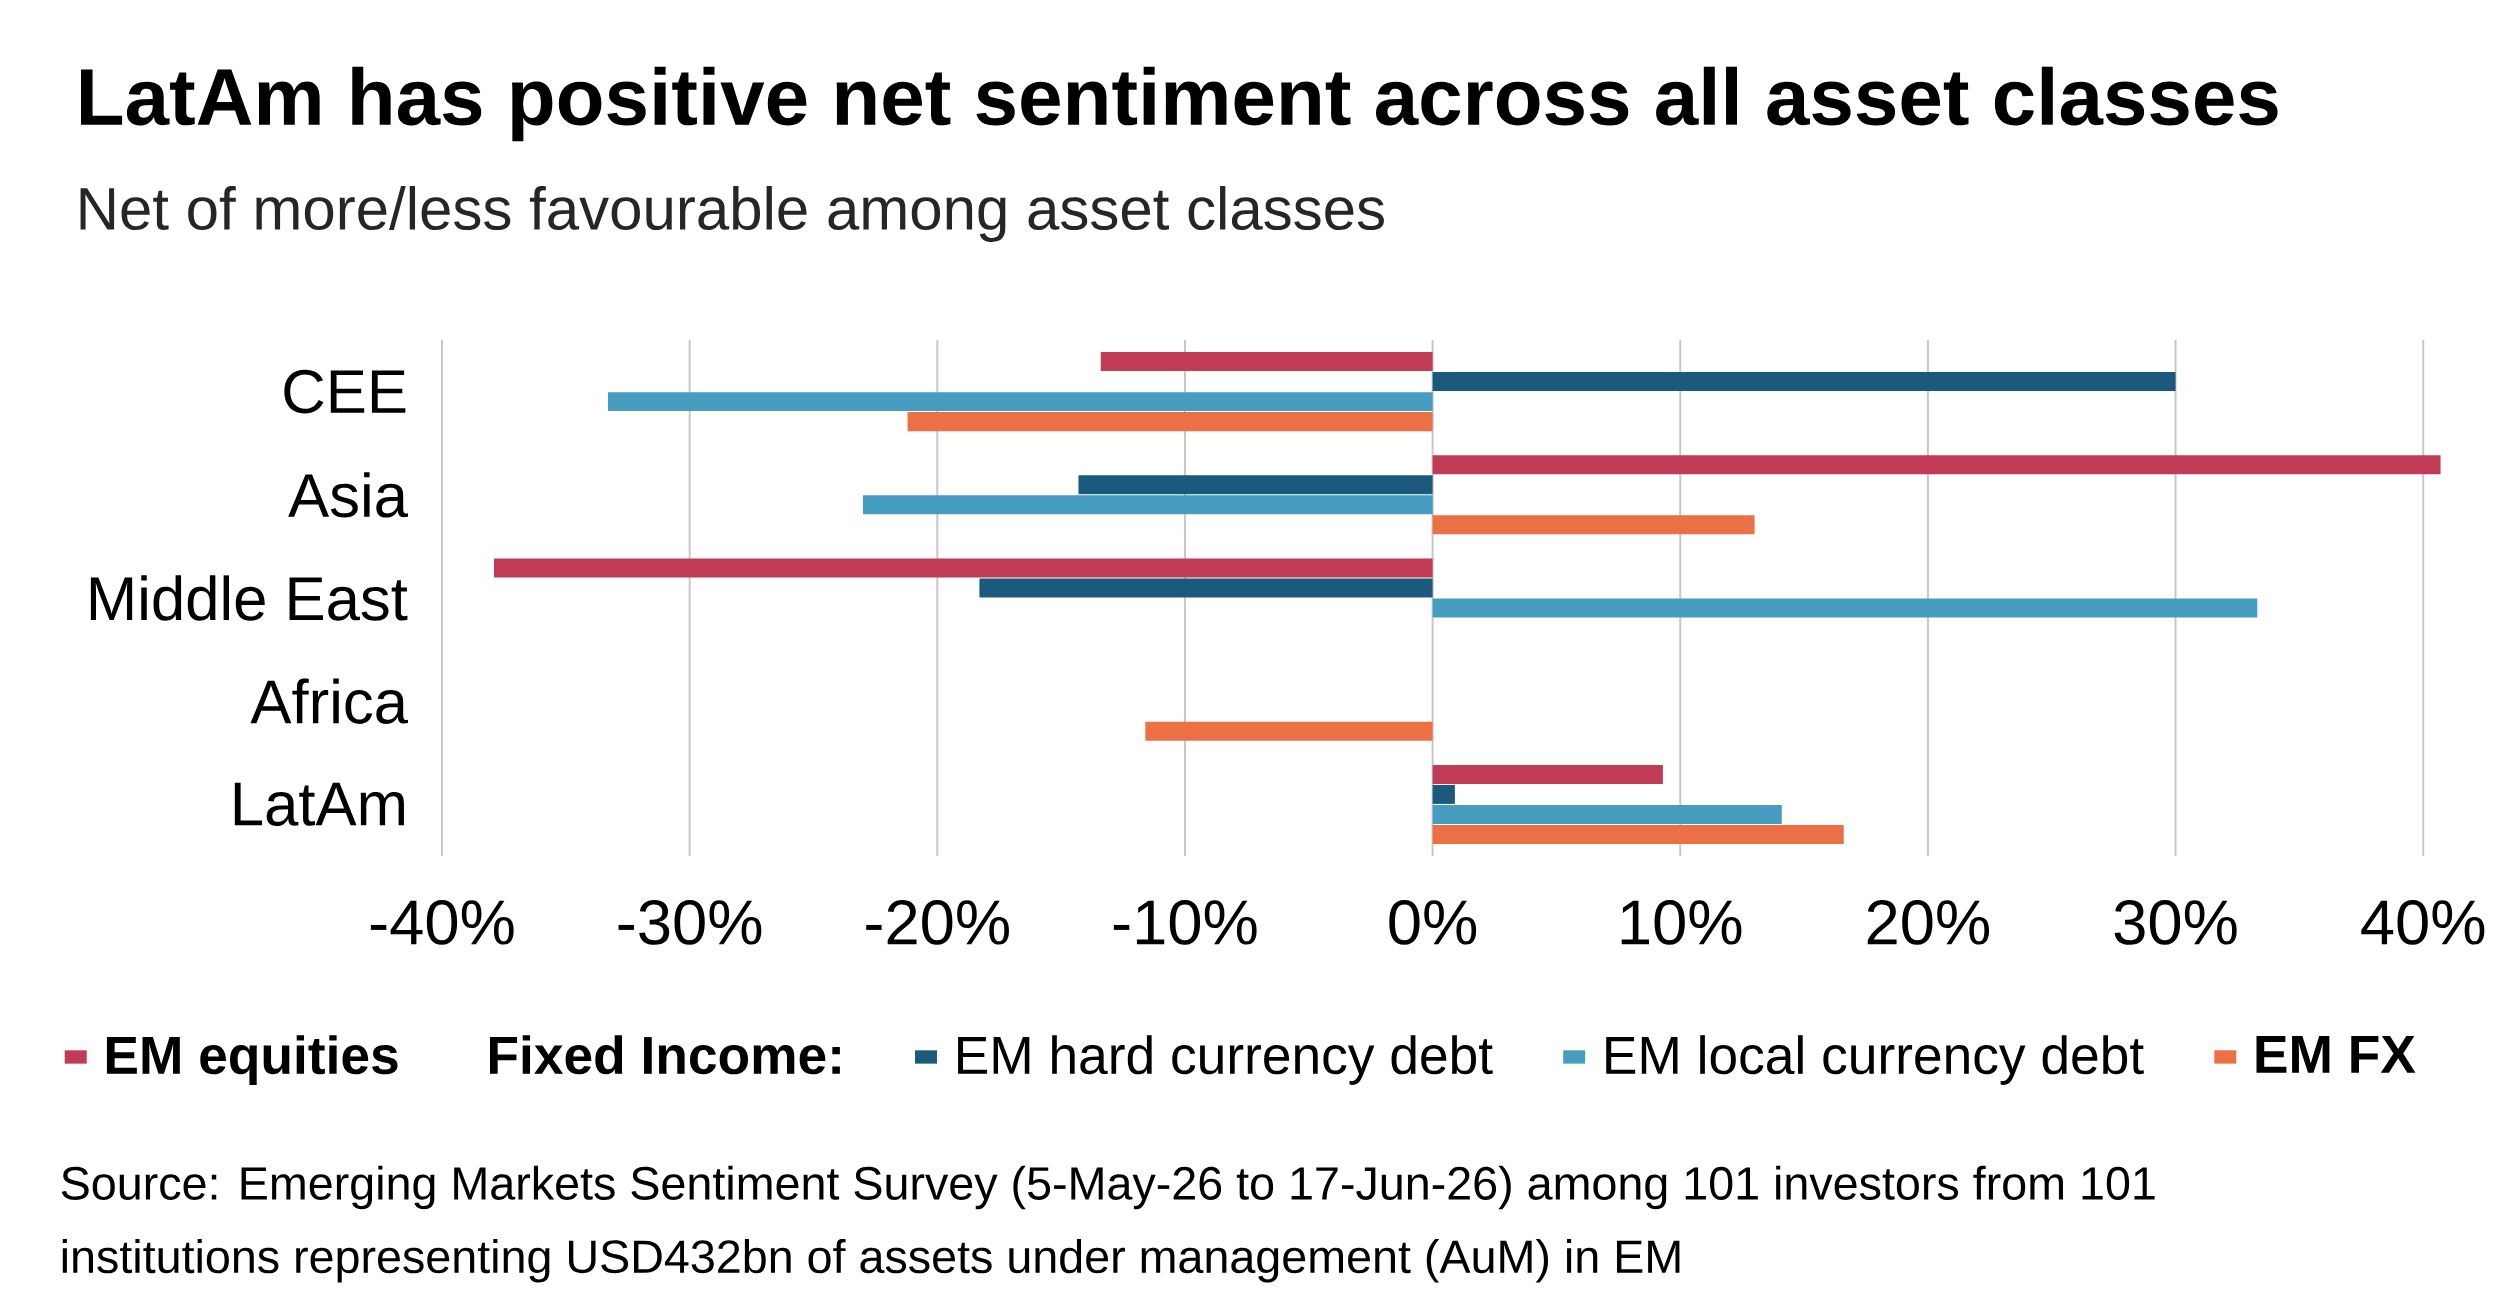 The image size is (2500, 1313). Describe the element at coordinates (2336, 1054) in the screenshot. I see `legend-label: EM FX` at that location.